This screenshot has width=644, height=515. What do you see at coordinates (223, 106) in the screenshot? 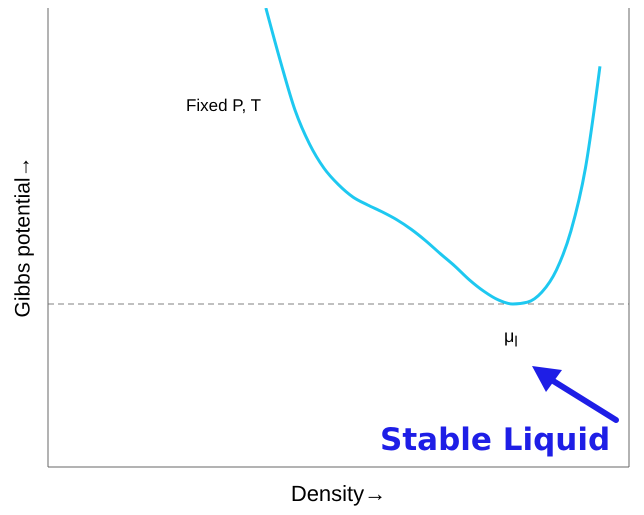
I see `annotation: Fixed P, T` at bounding box center [223, 106].